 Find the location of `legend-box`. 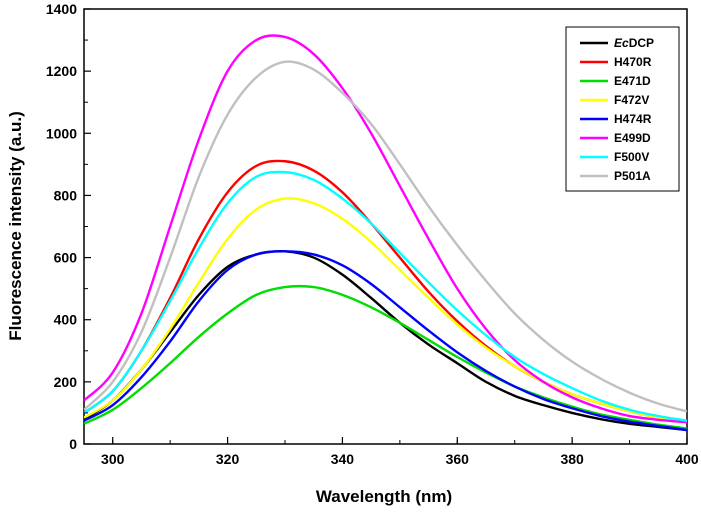

legend-box is located at coordinates (622, 109).